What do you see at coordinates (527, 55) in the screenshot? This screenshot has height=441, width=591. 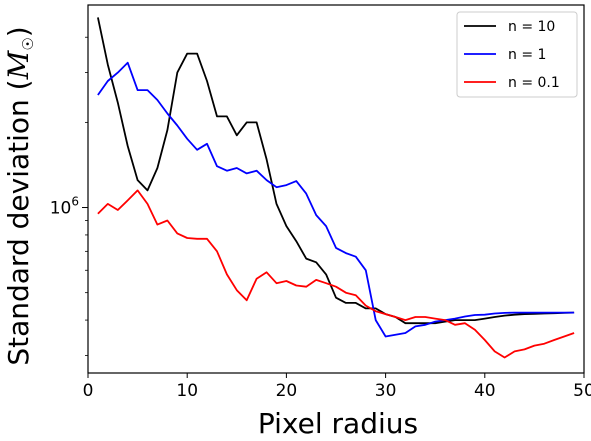 I see `legend-label-1: n = 1` at bounding box center [527, 55].